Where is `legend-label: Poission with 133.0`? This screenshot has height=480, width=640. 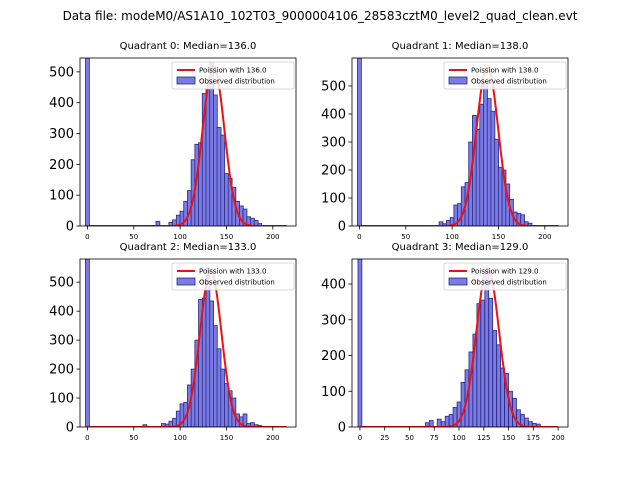
legend-label: Poission with 133.0 is located at coordinates (233, 272).